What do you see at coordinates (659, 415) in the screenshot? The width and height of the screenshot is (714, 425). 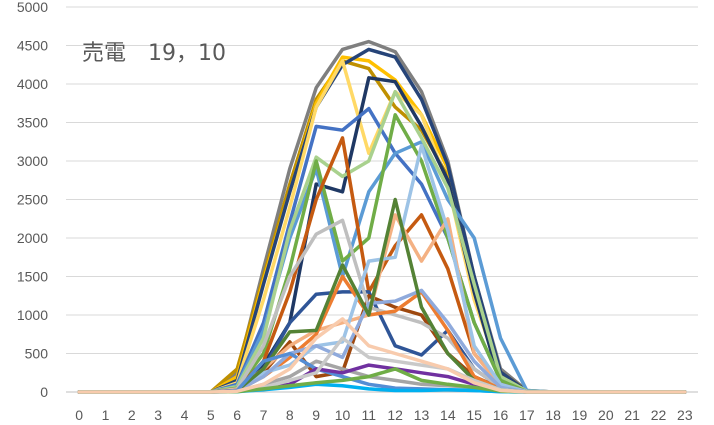 I see `x-tick-label: 22` at bounding box center [659, 415].